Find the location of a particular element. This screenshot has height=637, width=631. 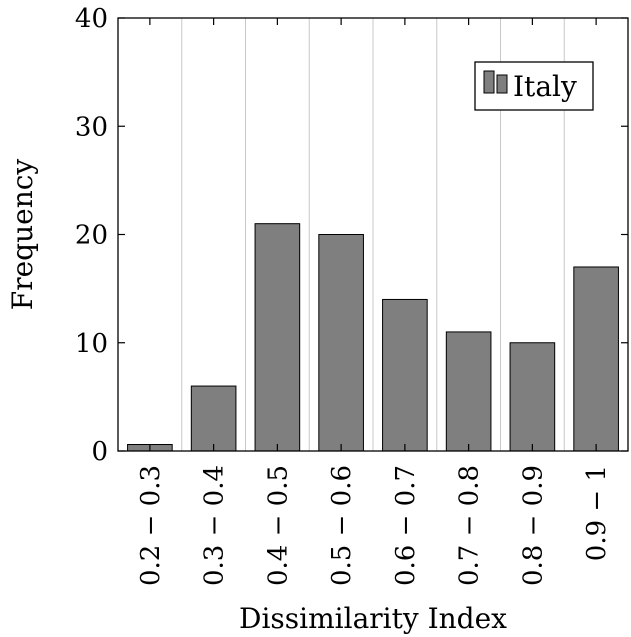

legend-box is located at coordinates (534, 86).